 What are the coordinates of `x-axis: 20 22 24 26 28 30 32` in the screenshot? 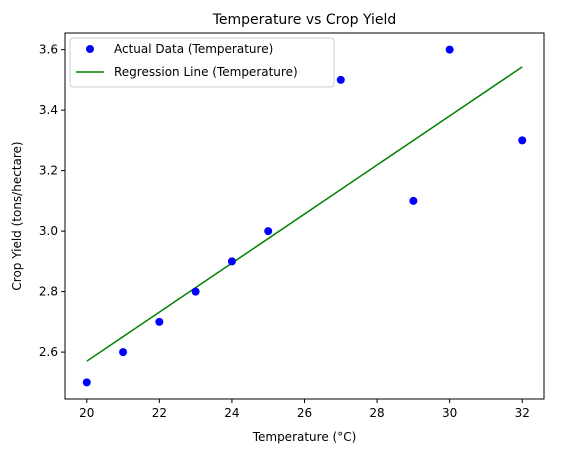 It's located at (304, 409).